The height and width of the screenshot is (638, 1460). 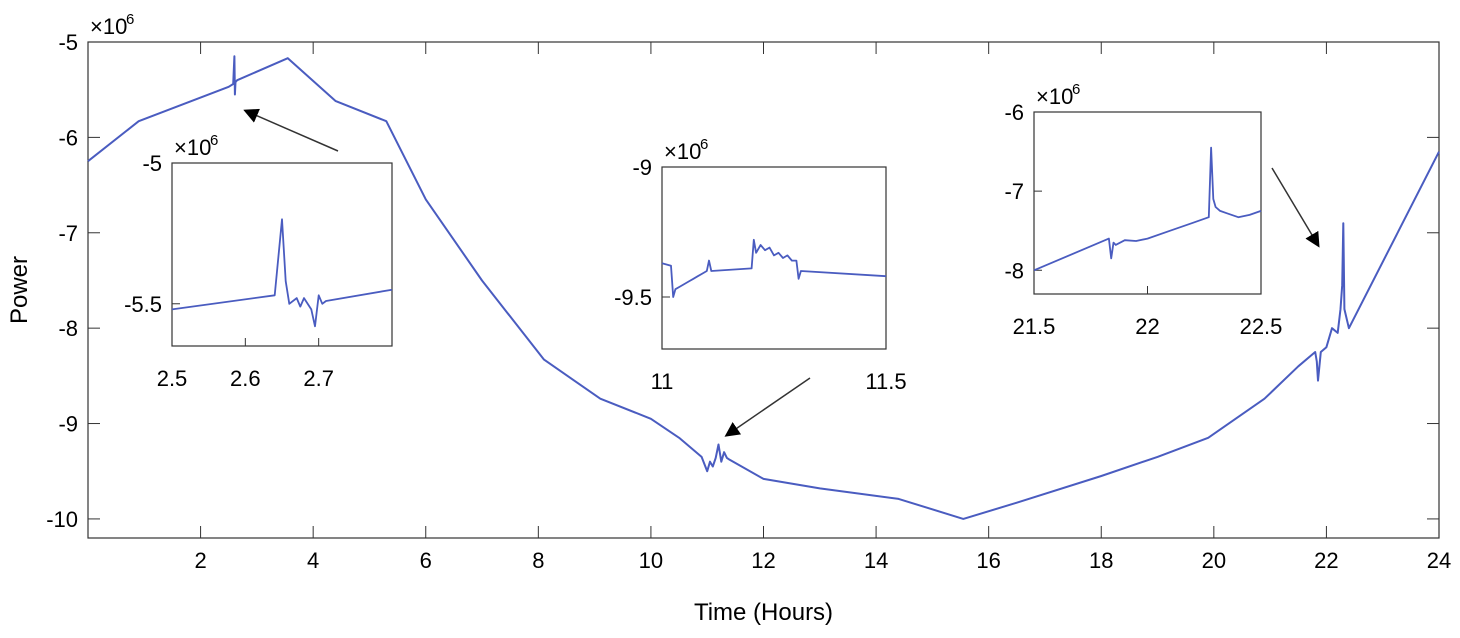 What do you see at coordinates (282, 273) in the screenshot?
I see `inset-1-line` at bounding box center [282, 273].